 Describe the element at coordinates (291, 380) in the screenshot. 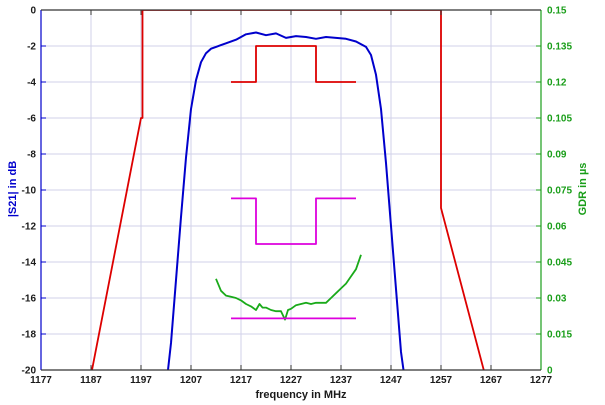

I see `x-tick-label: 1227` at that location.